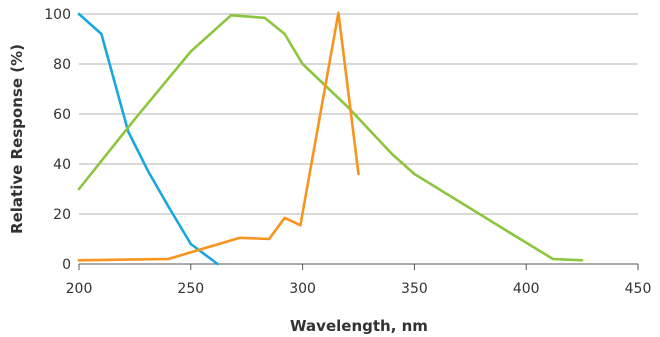  What do you see at coordinates (62, 215) in the screenshot?
I see `y-tick-label-20: 20` at bounding box center [62, 215].